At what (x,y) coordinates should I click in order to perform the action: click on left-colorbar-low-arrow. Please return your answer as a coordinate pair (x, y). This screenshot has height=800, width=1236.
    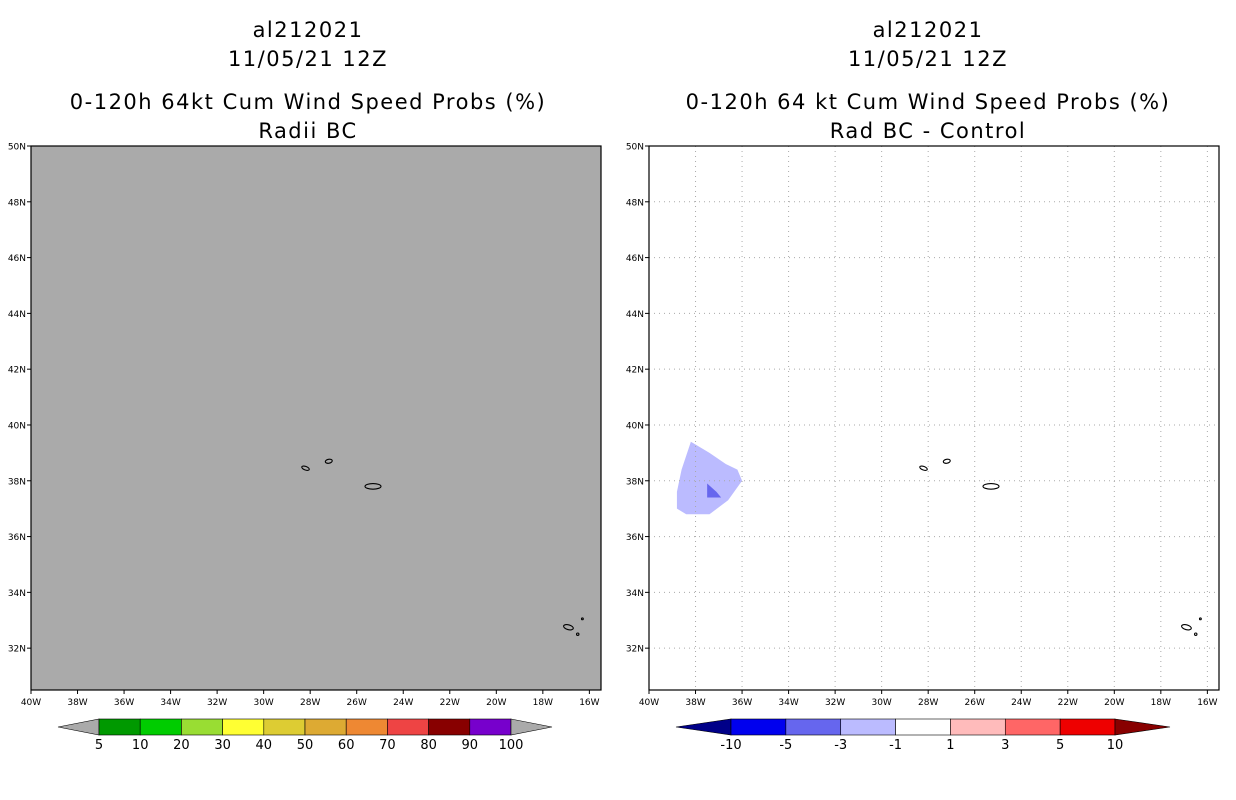
    Looking at the image, I should click on (78, 727).